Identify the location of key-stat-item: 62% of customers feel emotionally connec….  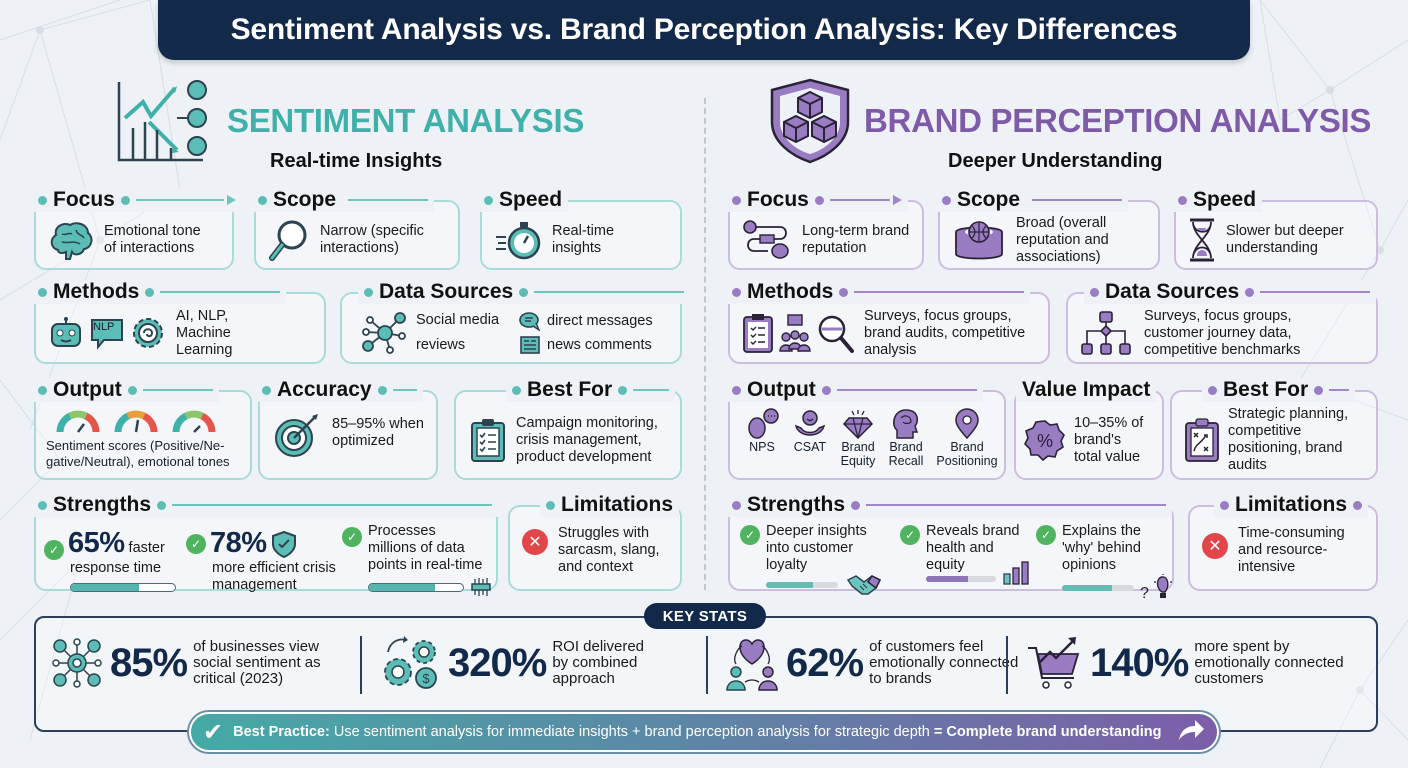
(876, 663).